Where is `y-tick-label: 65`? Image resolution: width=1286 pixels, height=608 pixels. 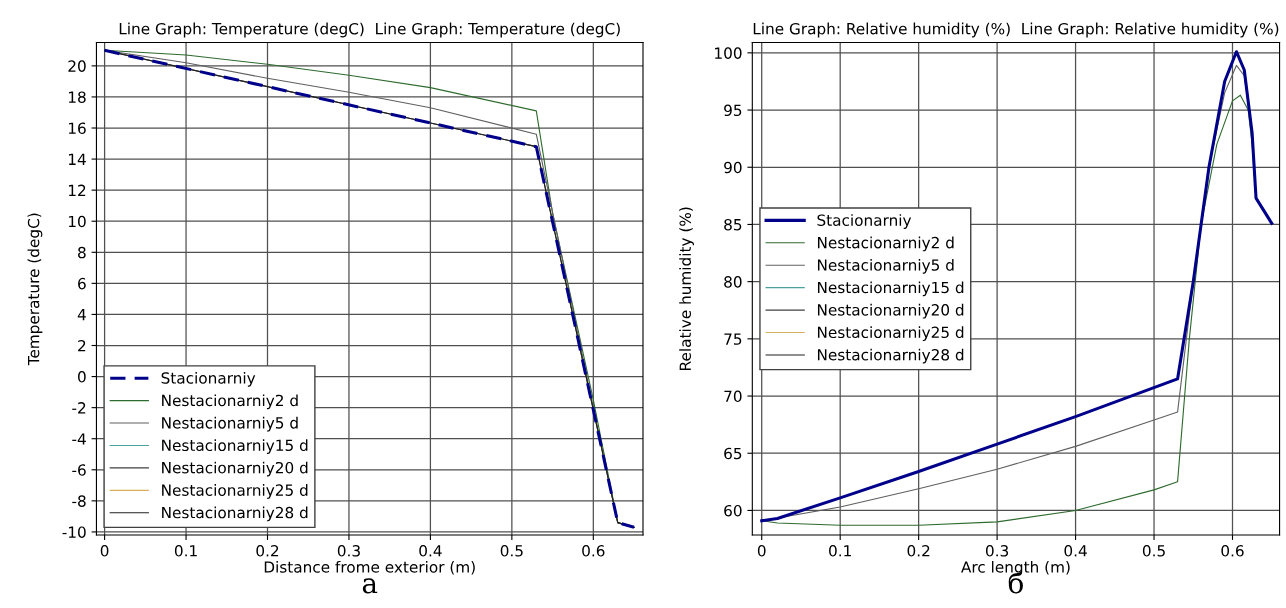
y-tick-label: 65 is located at coordinates (733, 453).